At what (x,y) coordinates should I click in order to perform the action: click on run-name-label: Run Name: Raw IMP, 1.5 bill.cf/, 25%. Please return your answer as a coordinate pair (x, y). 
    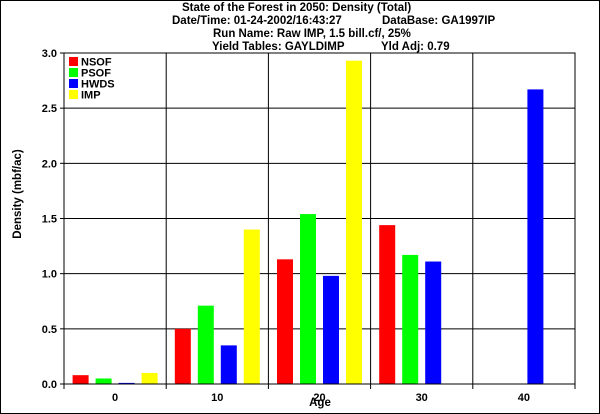
    Looking at the image, I should click on (312, 34).